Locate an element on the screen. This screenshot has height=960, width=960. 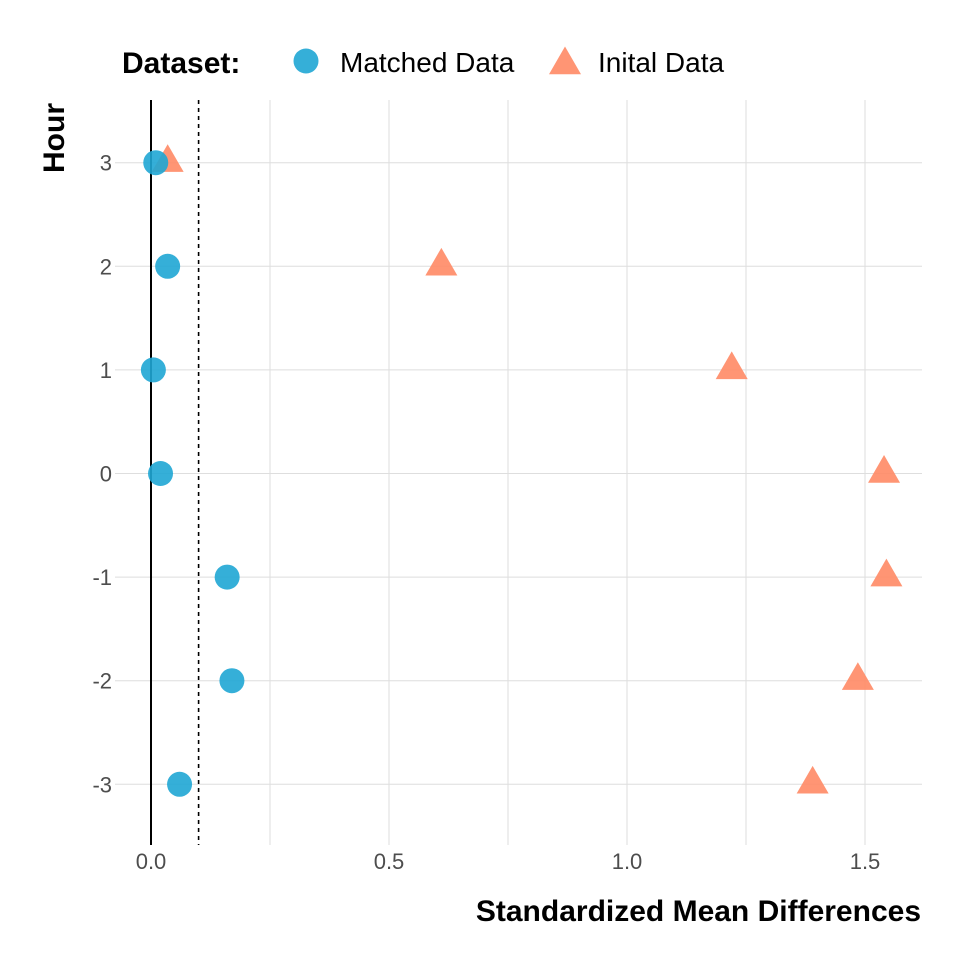
x-tick-label: 1.0 is located at coordinates (627, 861).